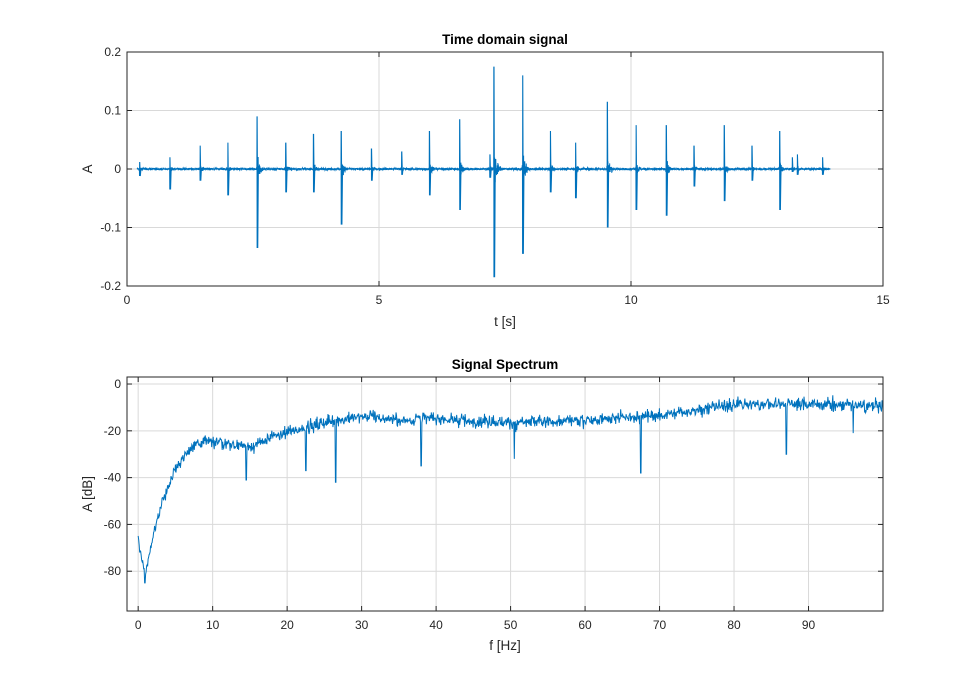 The height and width of the screenshot is (686, 977). Describe the element at coordinates (436, 625) in the screenshot. I see `spectrum-x-tick-label: 40` at that location.